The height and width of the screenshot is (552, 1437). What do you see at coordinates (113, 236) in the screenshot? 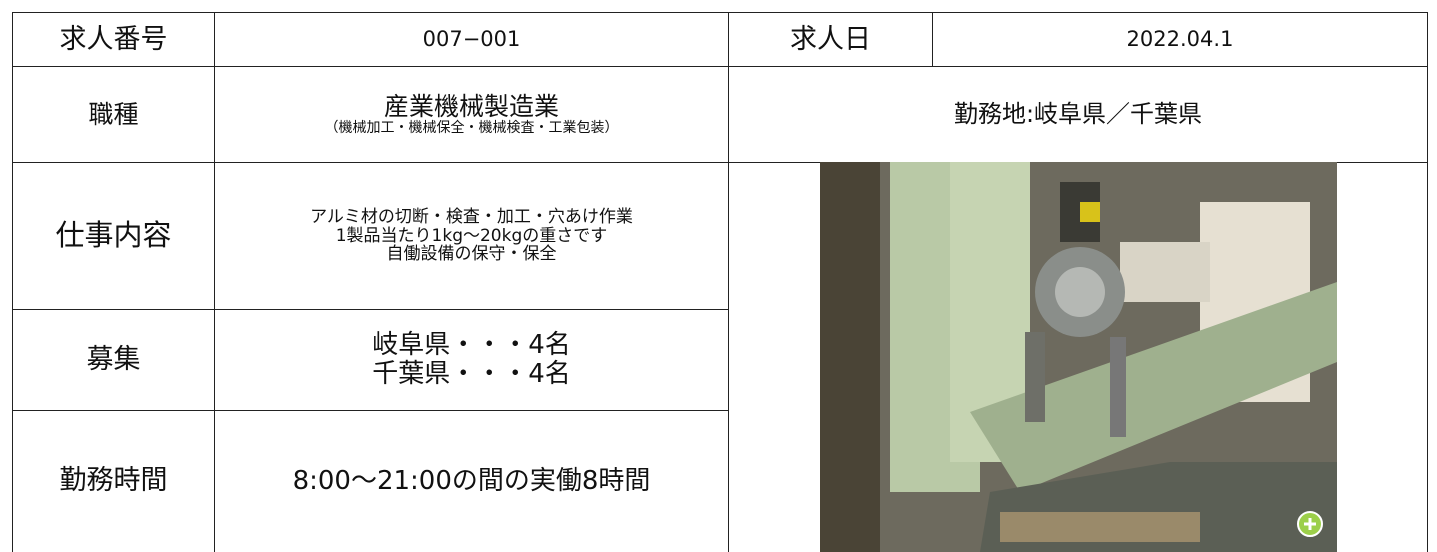
I see `label-cell: 仕事内容` at bounding box center [113, 236].